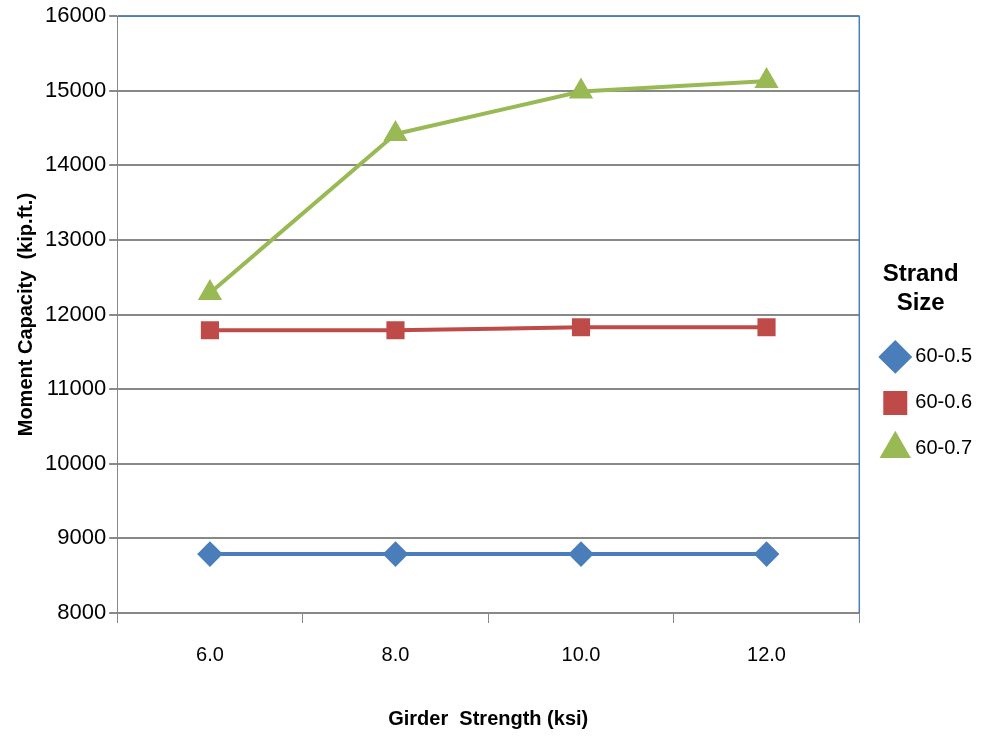  I want to click on y-tick-label: 14000, so click(75, 164).